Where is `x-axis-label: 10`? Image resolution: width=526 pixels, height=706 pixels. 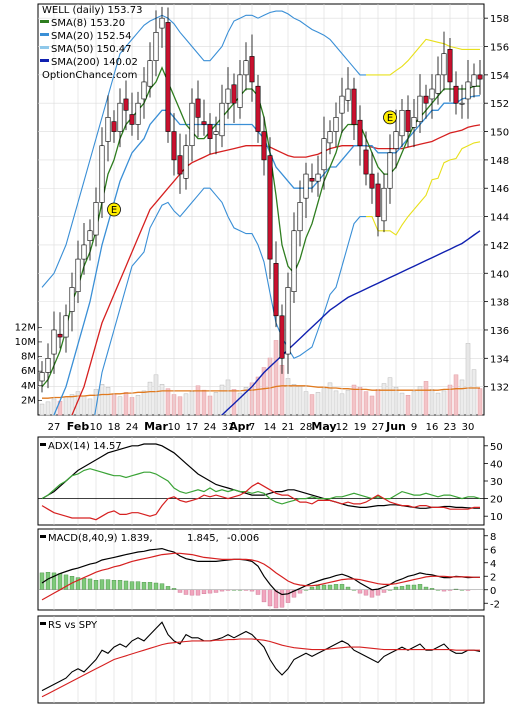
x-axis-label: 10 is located at coordinates (174, 427).